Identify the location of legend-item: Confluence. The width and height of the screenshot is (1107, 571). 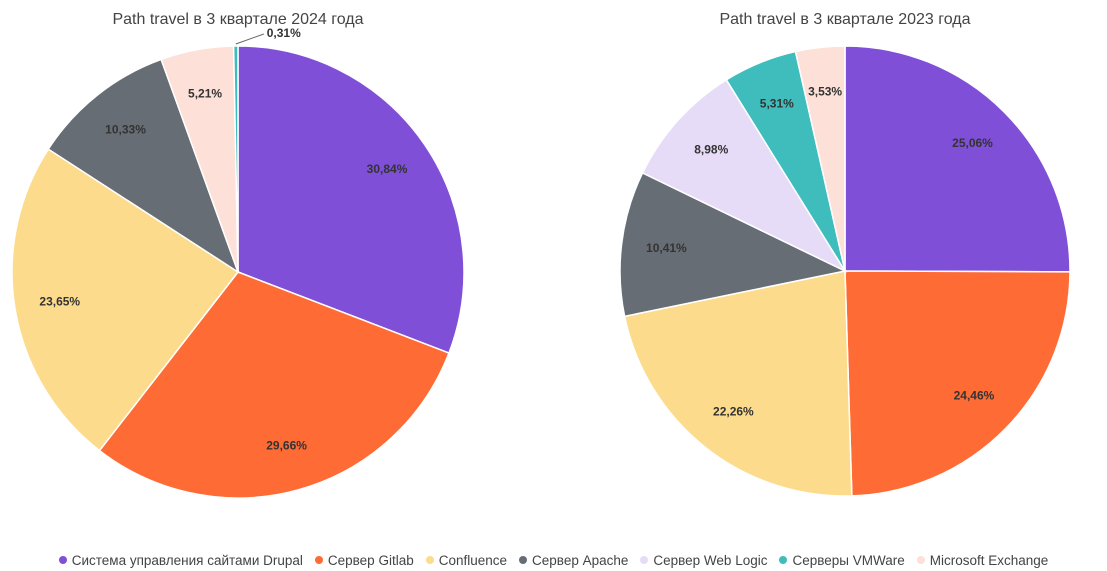
(466, 560).